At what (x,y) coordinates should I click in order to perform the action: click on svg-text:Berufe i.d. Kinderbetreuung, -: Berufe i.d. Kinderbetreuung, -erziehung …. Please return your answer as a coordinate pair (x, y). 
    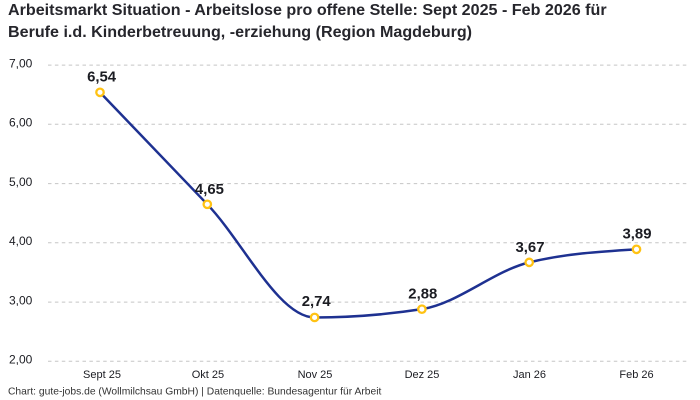
    Looking at the image, I should click on (240, 32).